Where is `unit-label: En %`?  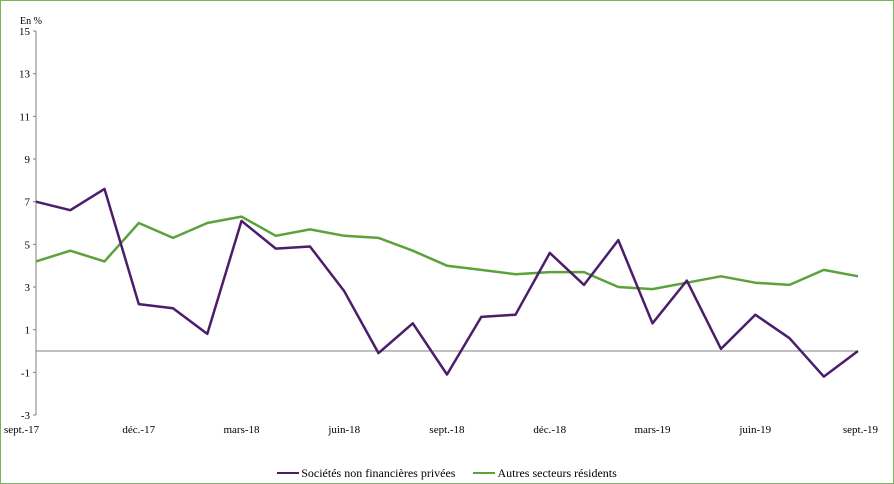
unit-label: En % is located at coordinates (31, 21).